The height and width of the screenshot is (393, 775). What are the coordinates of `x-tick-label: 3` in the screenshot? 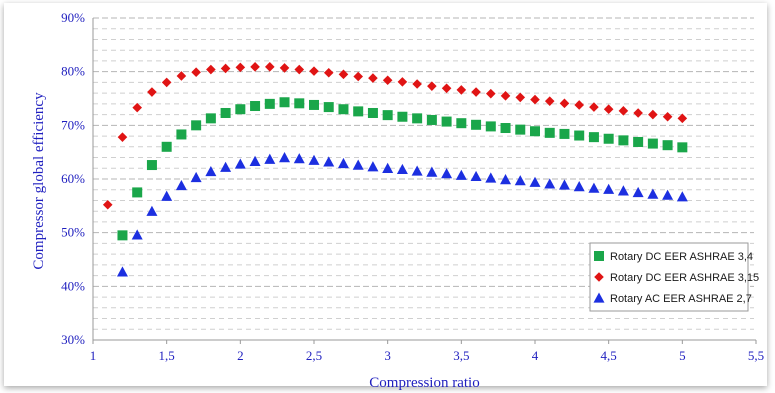 It's located at (387, 355).